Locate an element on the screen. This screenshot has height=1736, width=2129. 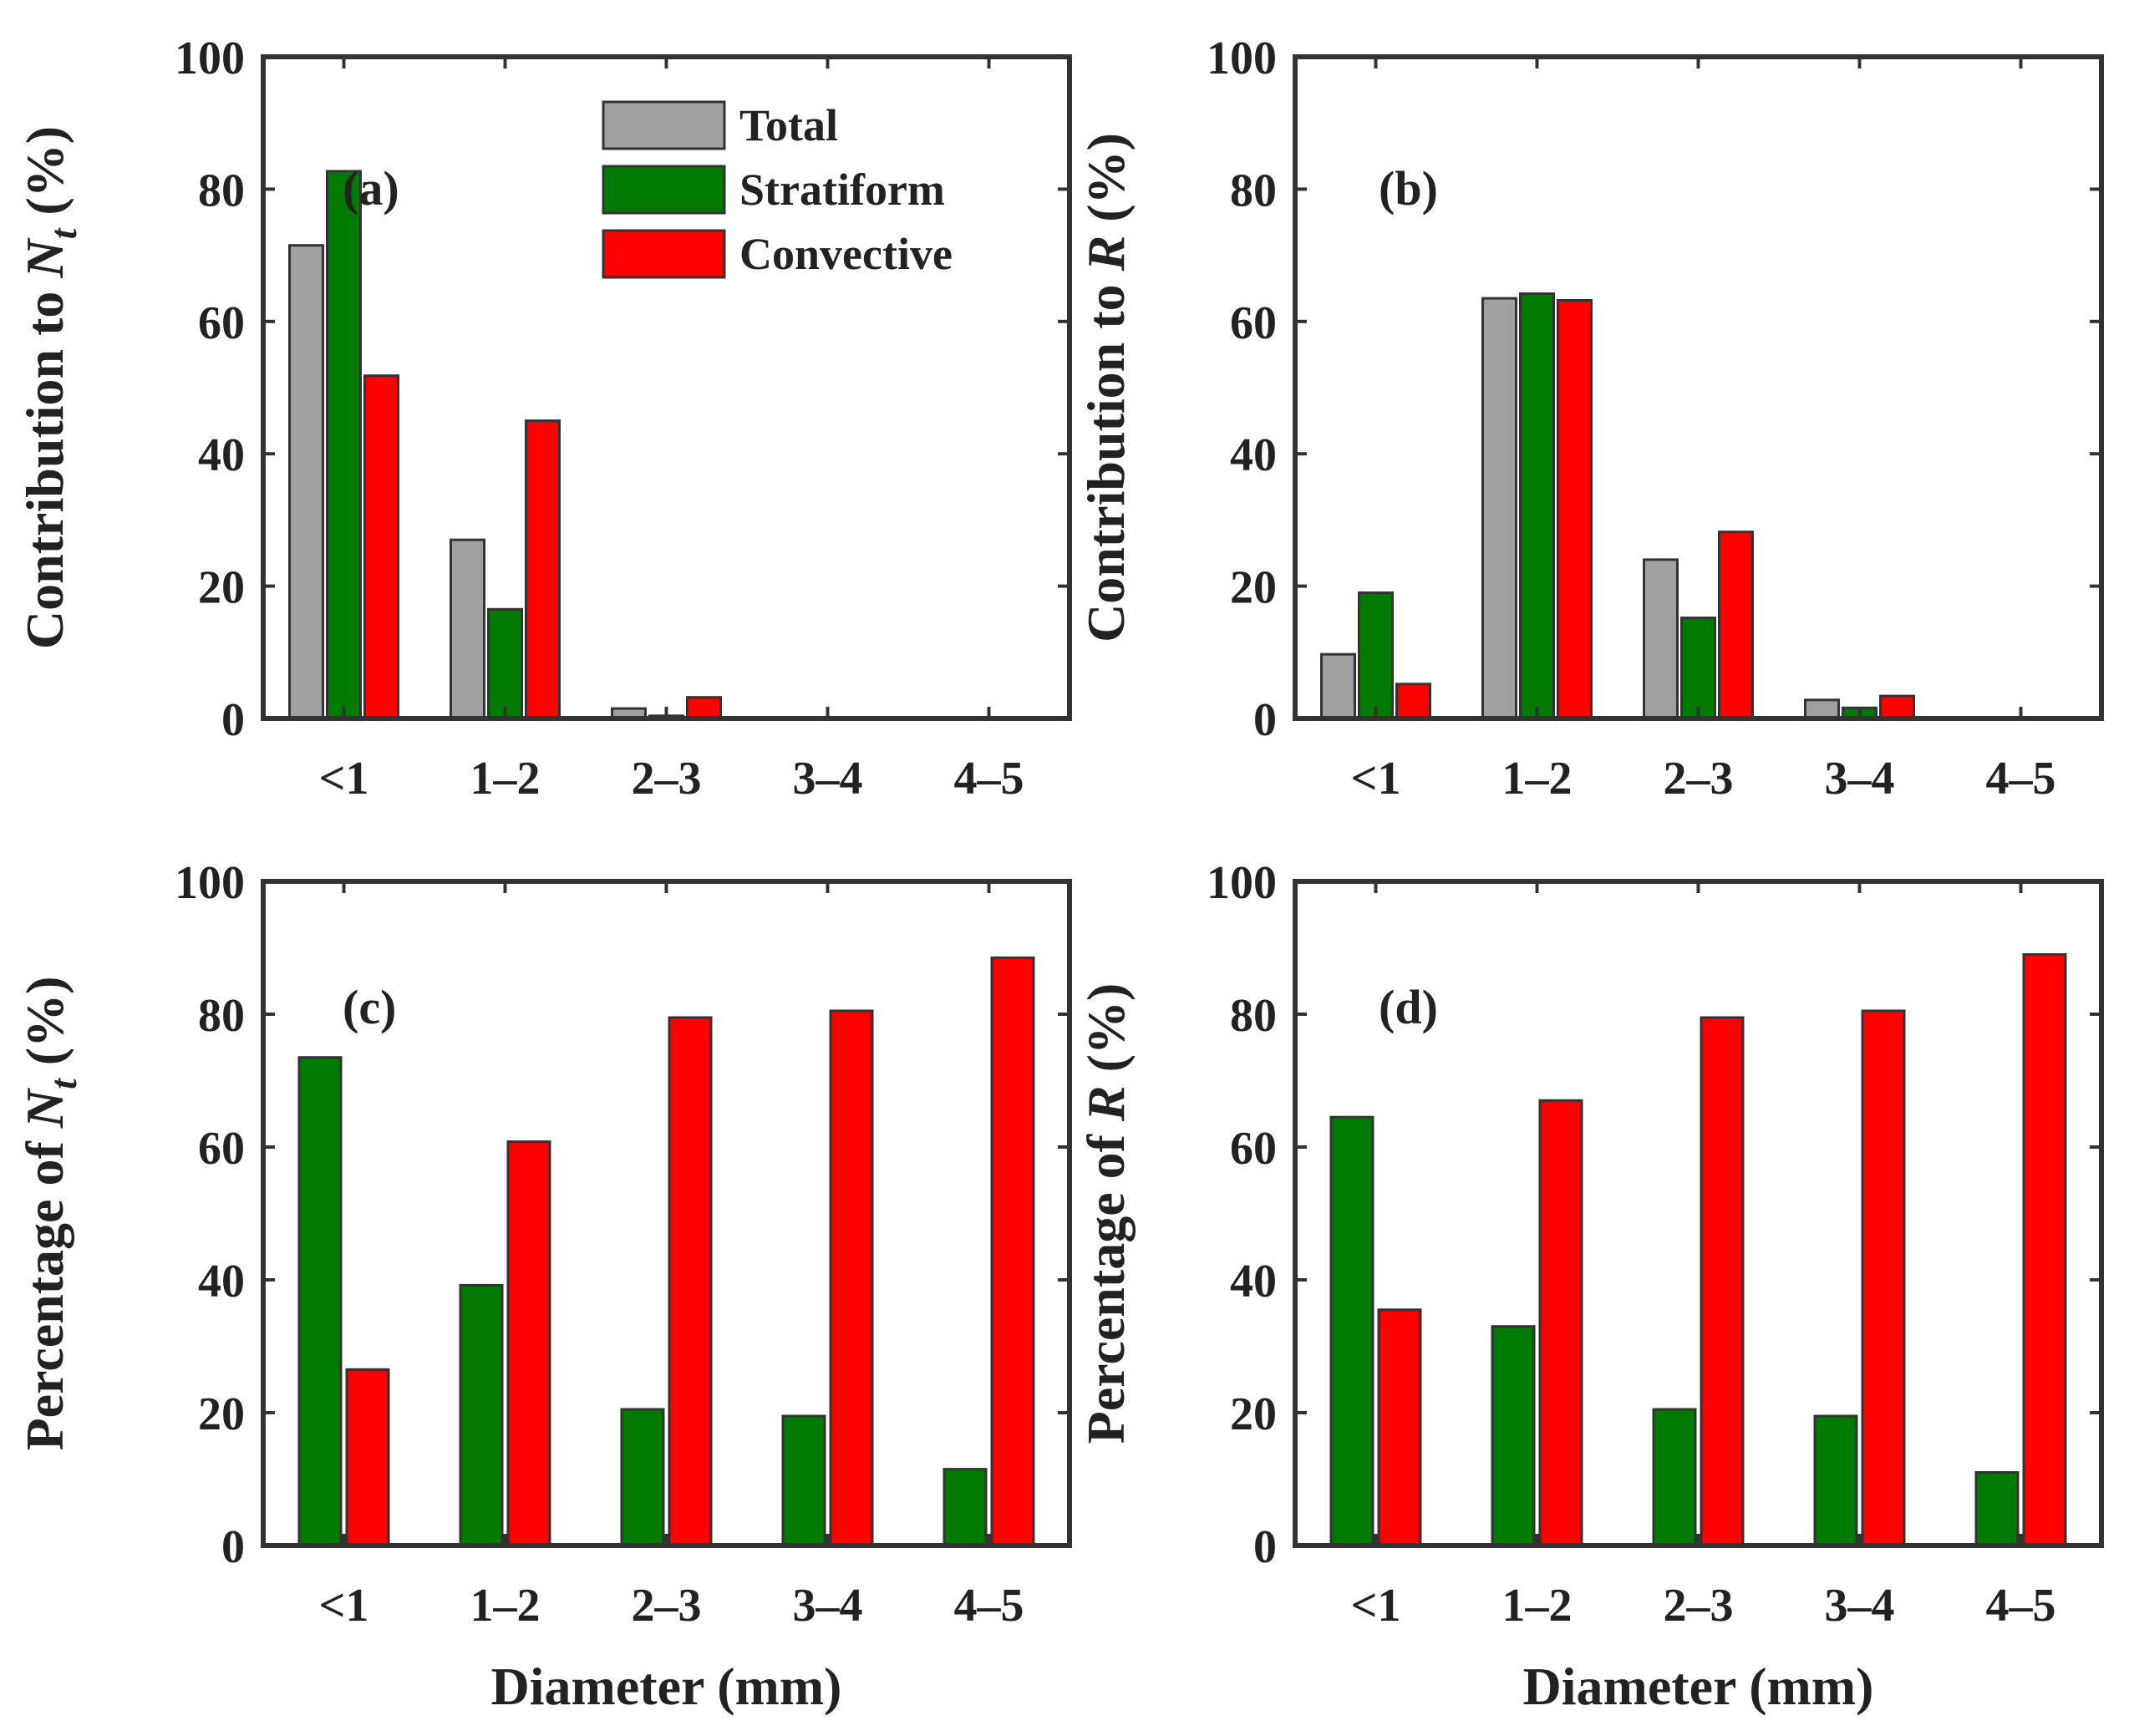
legend-label-stratiform: Stratiform is located at coordinates (842, 190).